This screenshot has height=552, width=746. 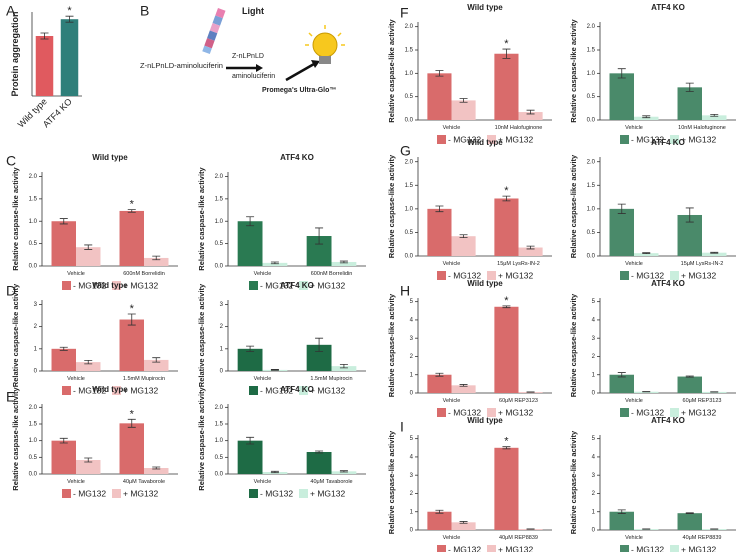 What do you see at coordinates (144, 482) in the screenshot?
I see `x-tick-label: 40μM Tavaborole` at bounding box center [144, 482].